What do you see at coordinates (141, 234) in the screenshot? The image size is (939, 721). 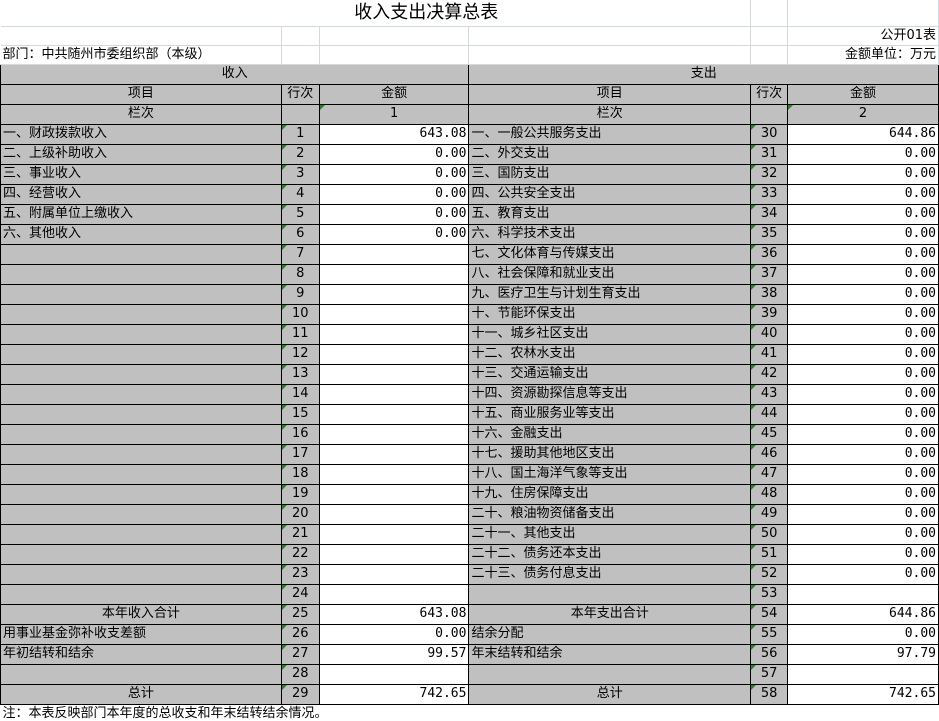 I see `income-item: 六、其他收入` at bounding box center [141, 234].